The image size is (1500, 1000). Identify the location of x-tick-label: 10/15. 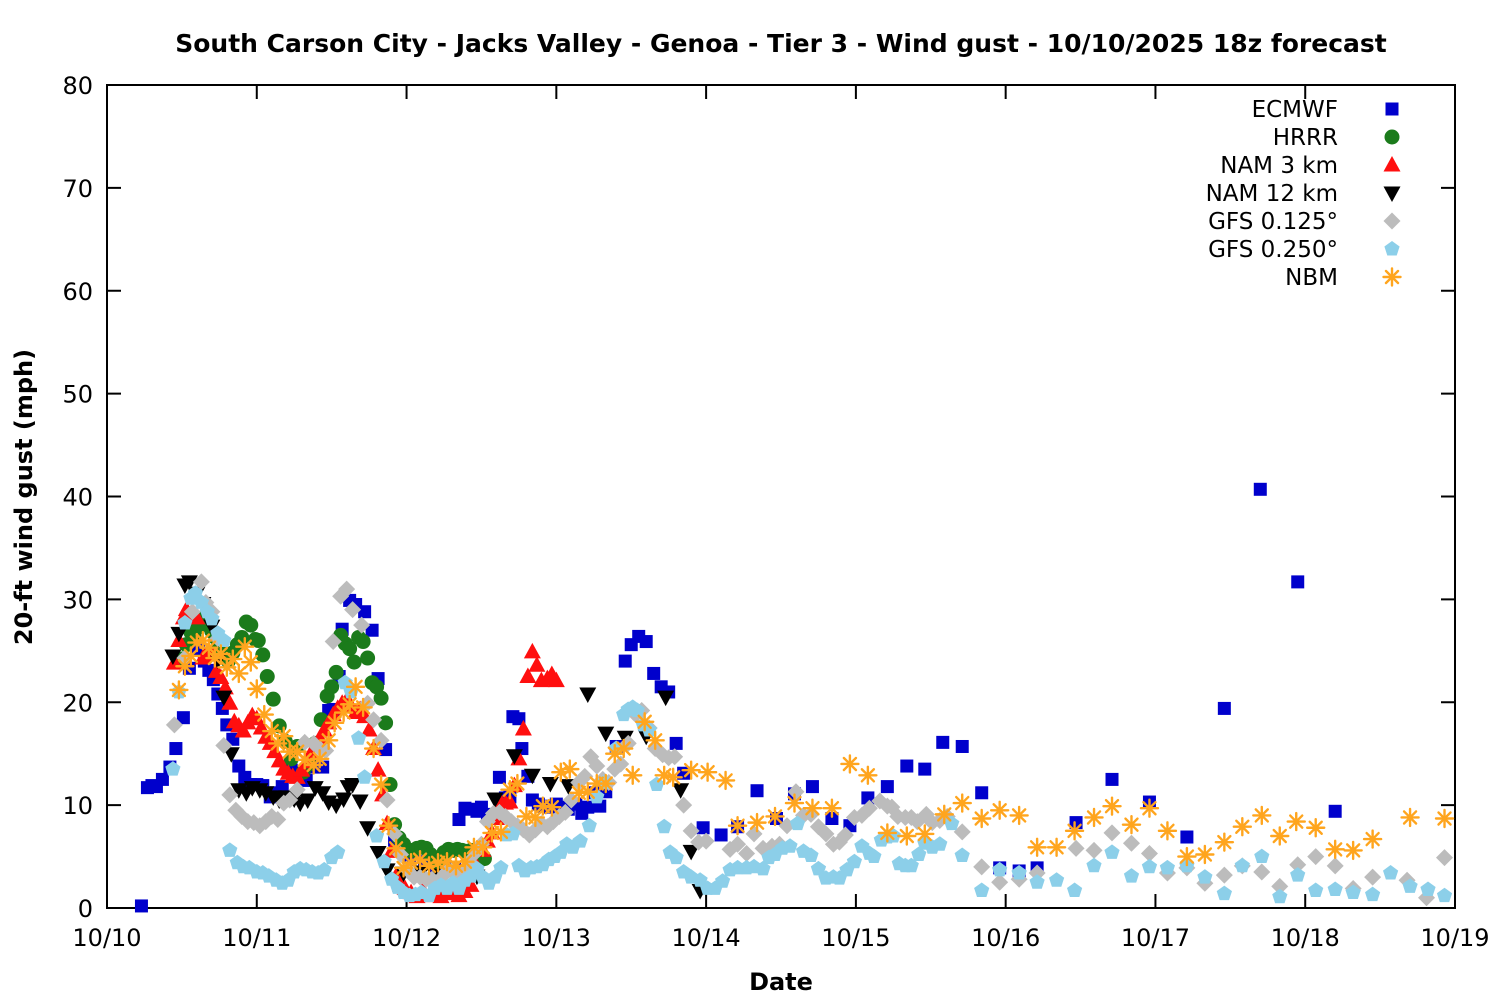
(855, 938).